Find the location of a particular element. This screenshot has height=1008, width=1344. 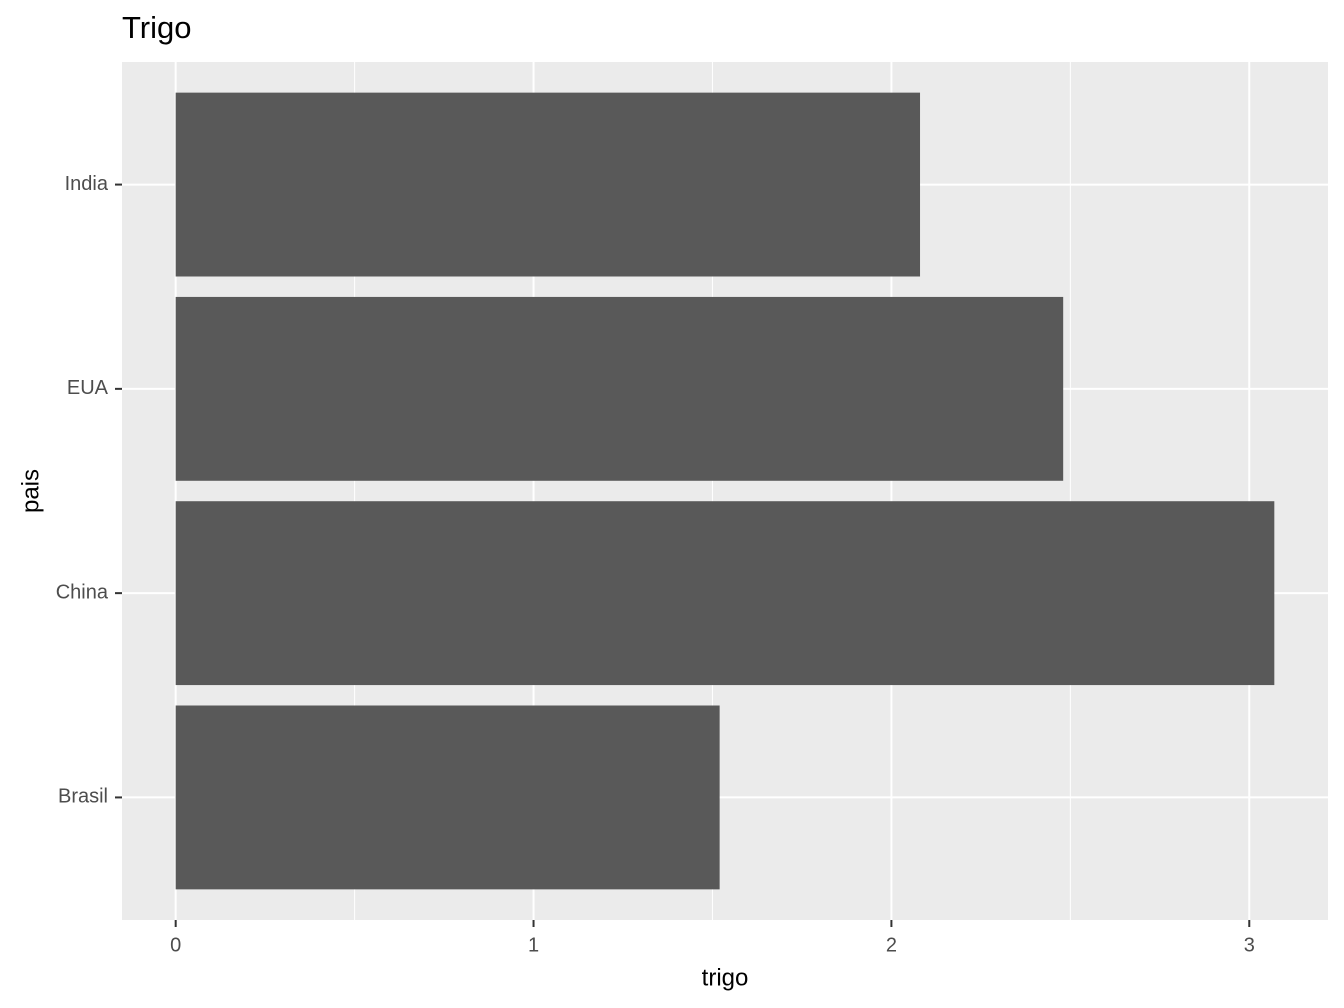

x-tick-label: 3 is located at coordinates (1249, 945).